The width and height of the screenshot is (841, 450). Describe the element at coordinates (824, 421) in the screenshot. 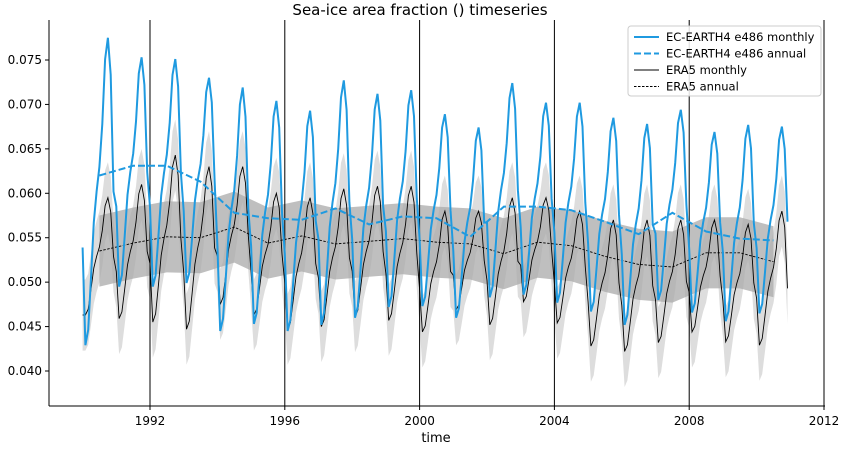

I see `x-tick-label: 2012` at that location.